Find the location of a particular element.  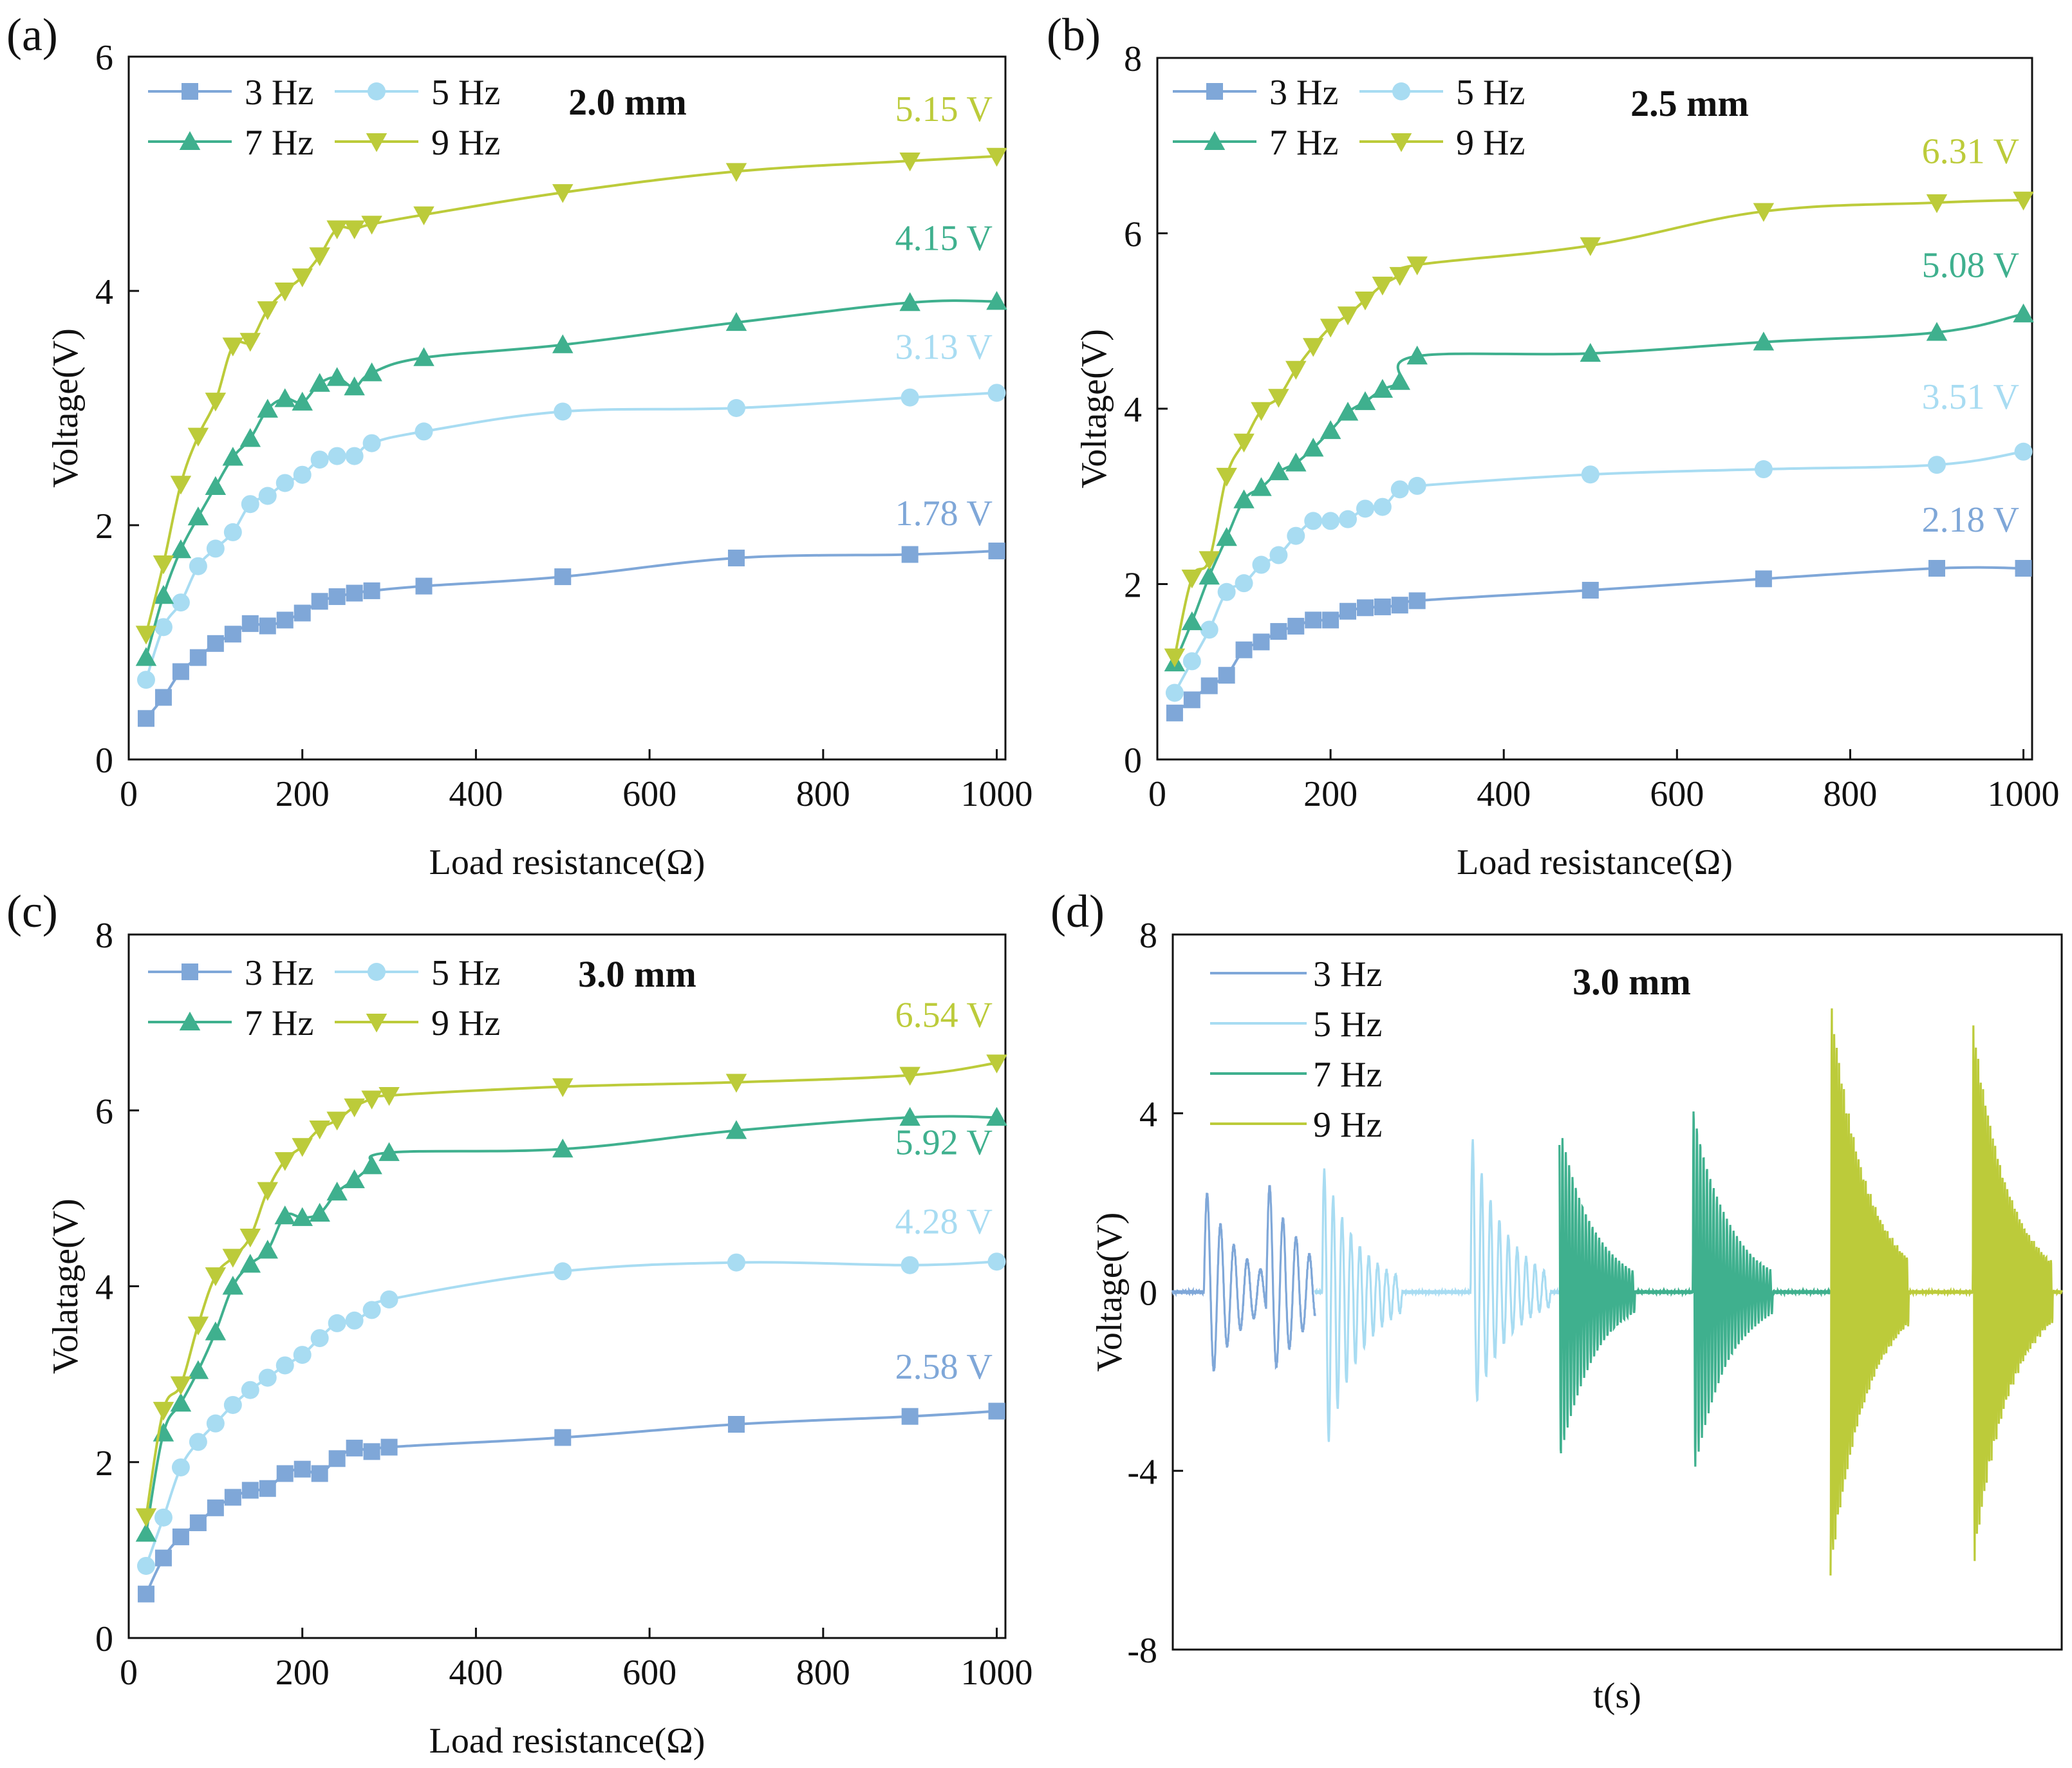

value-annotation-5-hz: 3.13 V is located at coordinates (944, 348).